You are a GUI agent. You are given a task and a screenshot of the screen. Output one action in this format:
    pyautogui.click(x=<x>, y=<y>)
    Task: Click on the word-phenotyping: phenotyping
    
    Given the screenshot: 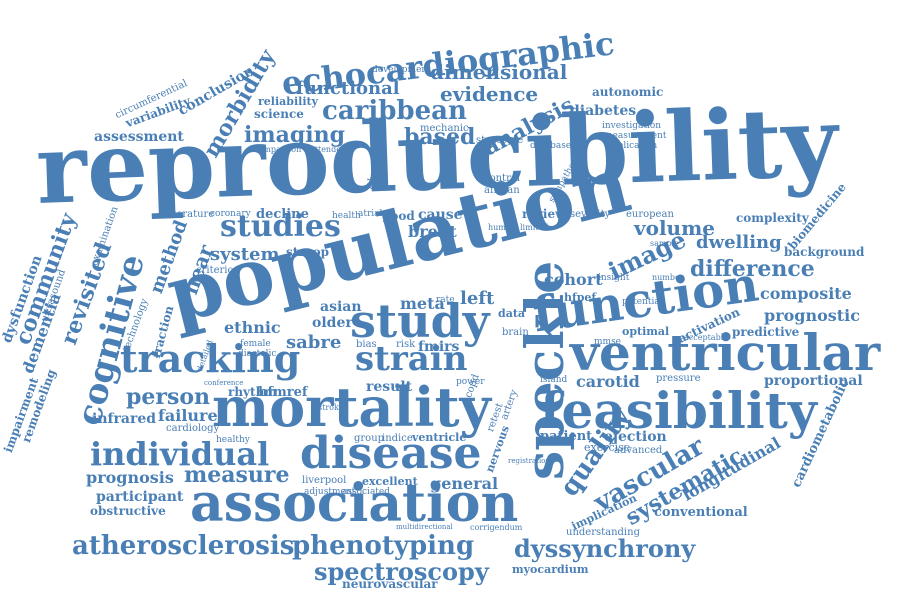 What is the action you would take?
    pyautogui.click(x=383, y=546)
    